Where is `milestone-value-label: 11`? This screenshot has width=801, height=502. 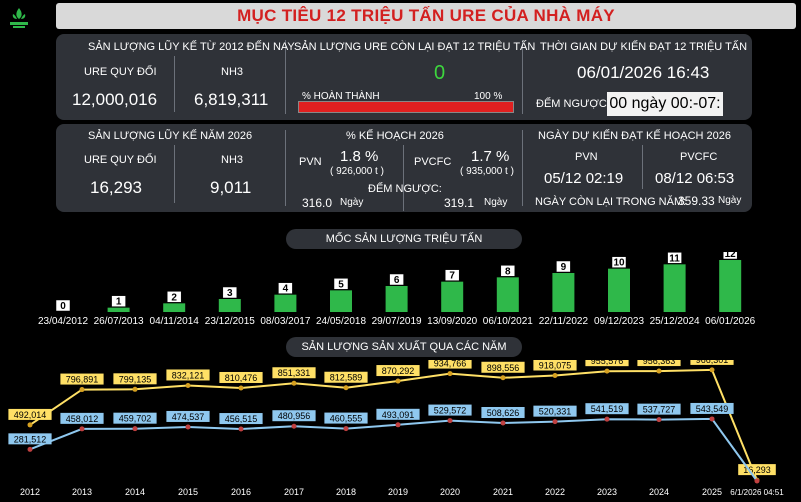
milestone-value-label: 11 is located at coordinates (674, 258).